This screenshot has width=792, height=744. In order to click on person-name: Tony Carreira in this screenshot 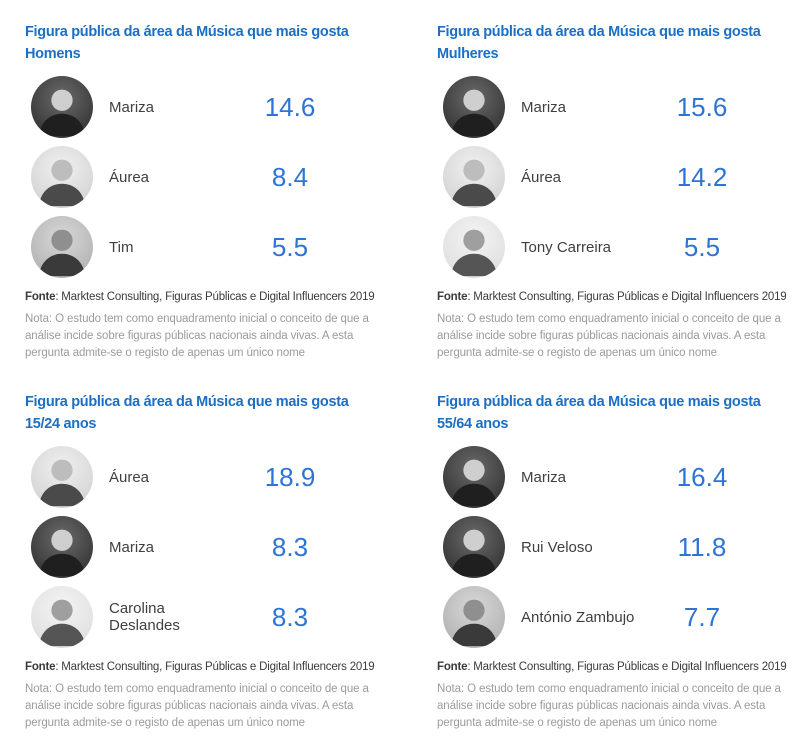, I will do `click(566, 247)`.